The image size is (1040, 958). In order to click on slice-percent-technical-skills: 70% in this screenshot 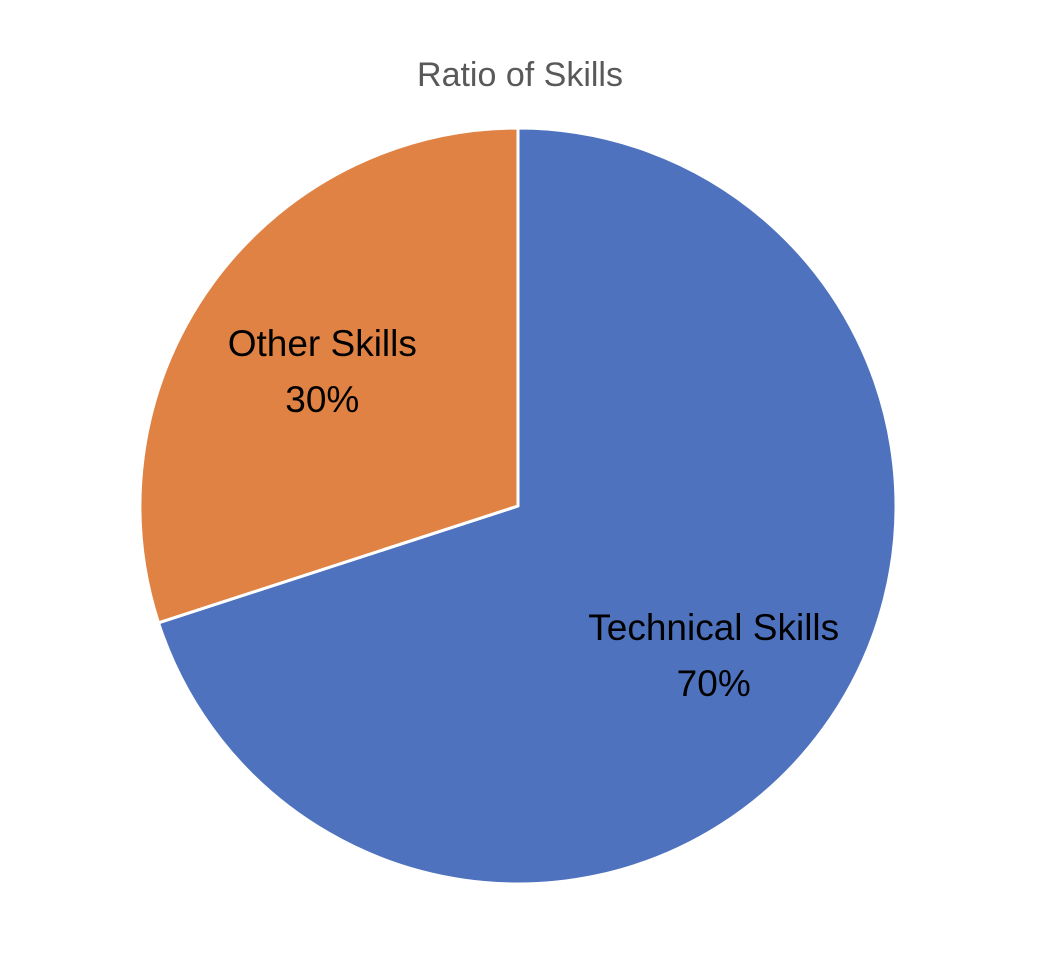, I will do `click(714, 683)`.